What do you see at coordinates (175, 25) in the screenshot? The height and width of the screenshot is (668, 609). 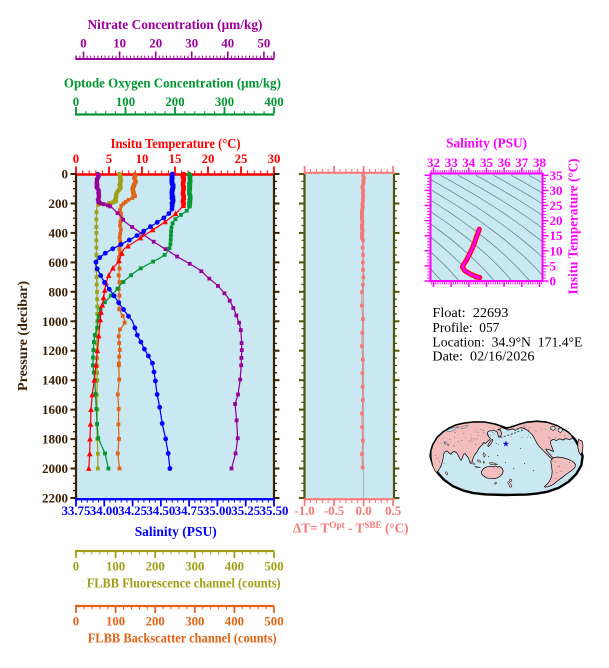 I see `svg-text: Nitrate Concentration (μm/kg)` at bounding box center [175, 25].